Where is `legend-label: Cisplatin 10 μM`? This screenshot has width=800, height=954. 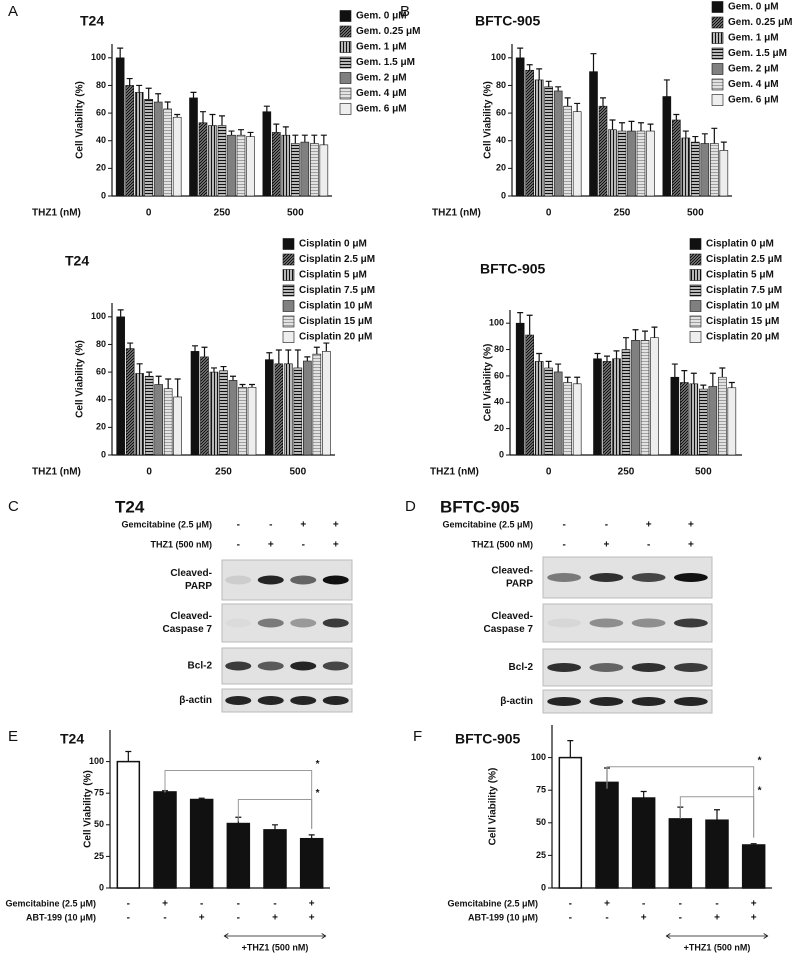 legend-label: Cisplatin 10 μM is located at coordinates (742, 306).